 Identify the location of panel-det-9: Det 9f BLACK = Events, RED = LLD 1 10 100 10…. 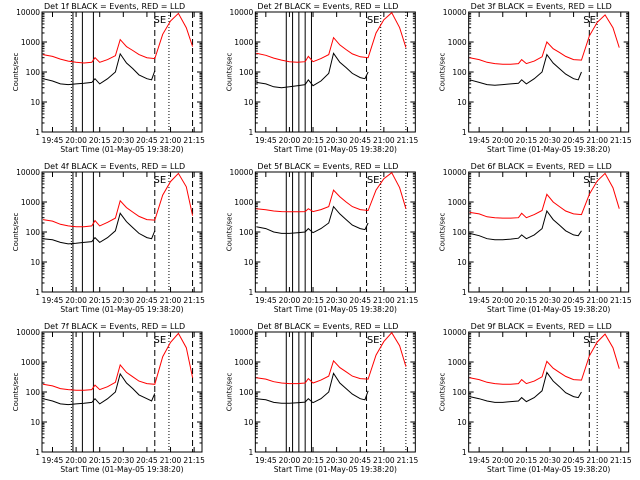
(535, 398).